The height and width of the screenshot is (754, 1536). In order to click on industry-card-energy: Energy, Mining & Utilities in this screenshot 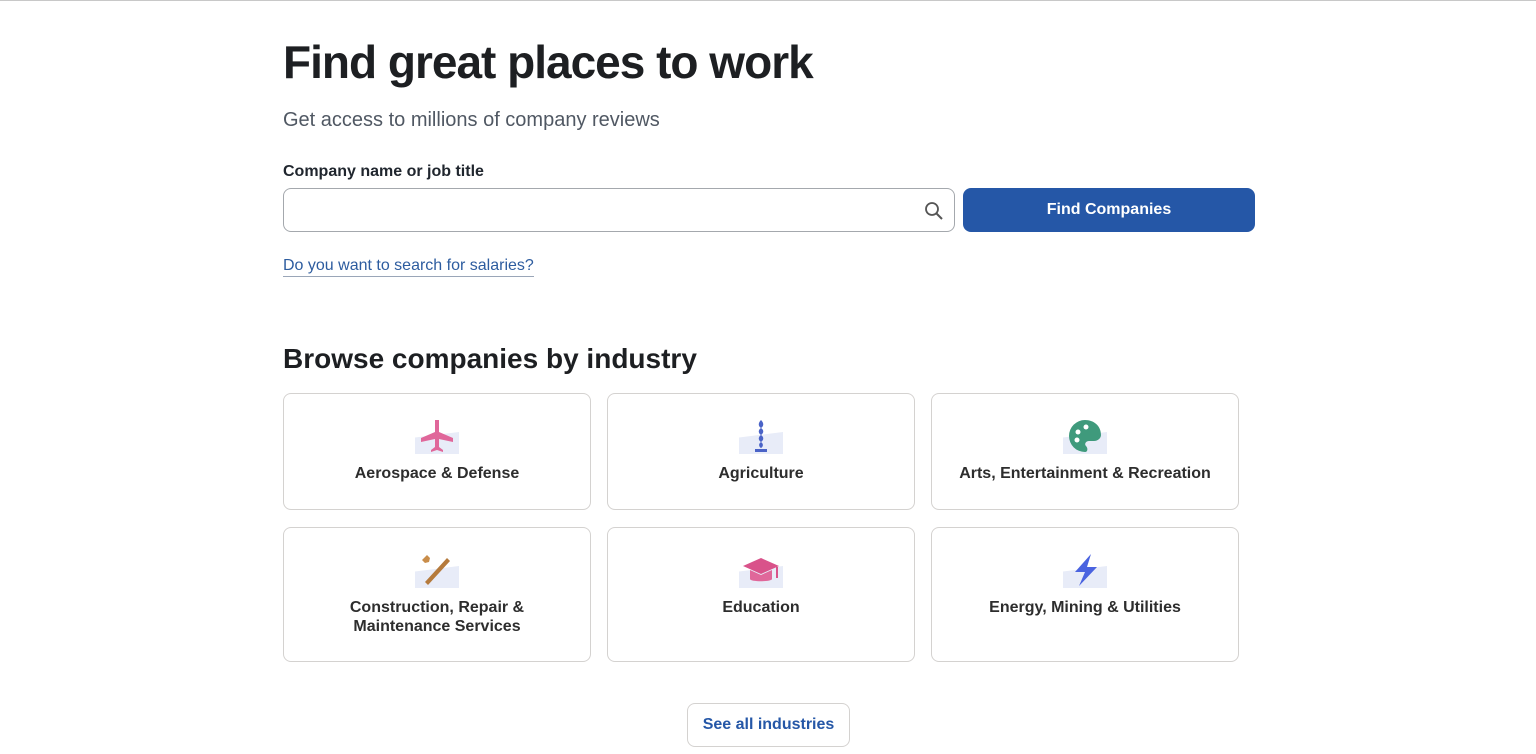, I will do `click(1085, 594)`.